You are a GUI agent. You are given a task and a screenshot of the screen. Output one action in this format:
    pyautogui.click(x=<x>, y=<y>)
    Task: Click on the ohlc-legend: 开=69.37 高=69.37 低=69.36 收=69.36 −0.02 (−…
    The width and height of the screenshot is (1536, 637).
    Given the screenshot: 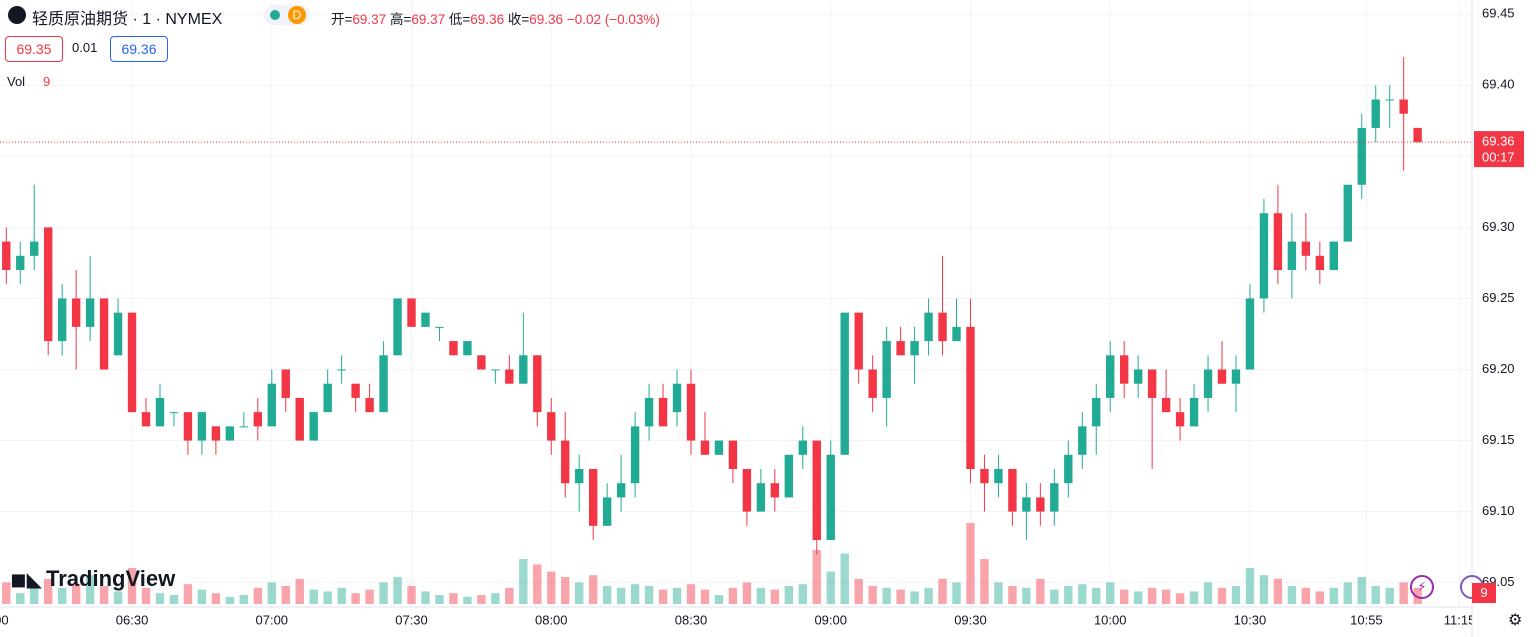 What is the action you would take?
    pyautogui.click(x=495, y=18)
    